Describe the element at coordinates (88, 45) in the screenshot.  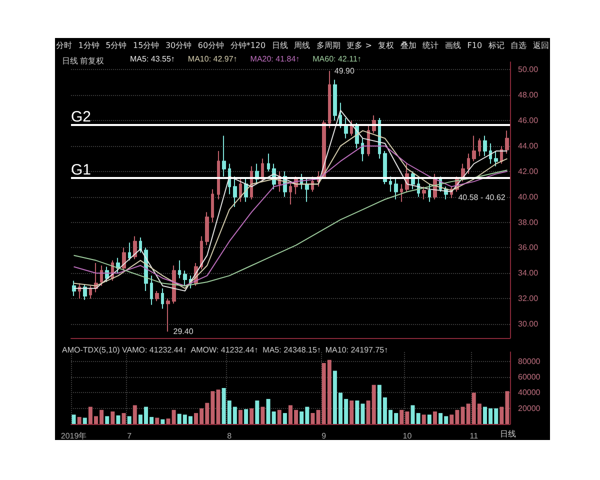
I see `text: 1分钟` at that location.